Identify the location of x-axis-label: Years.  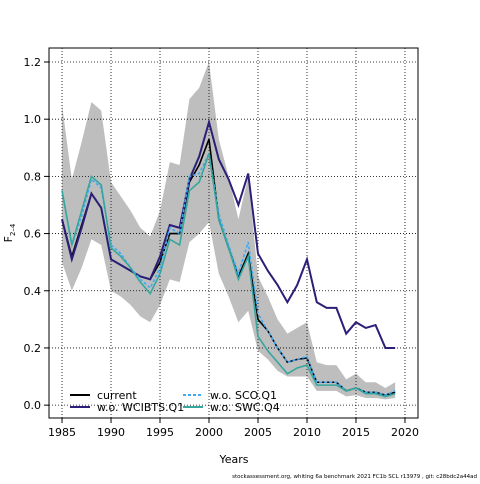
(233, 459).